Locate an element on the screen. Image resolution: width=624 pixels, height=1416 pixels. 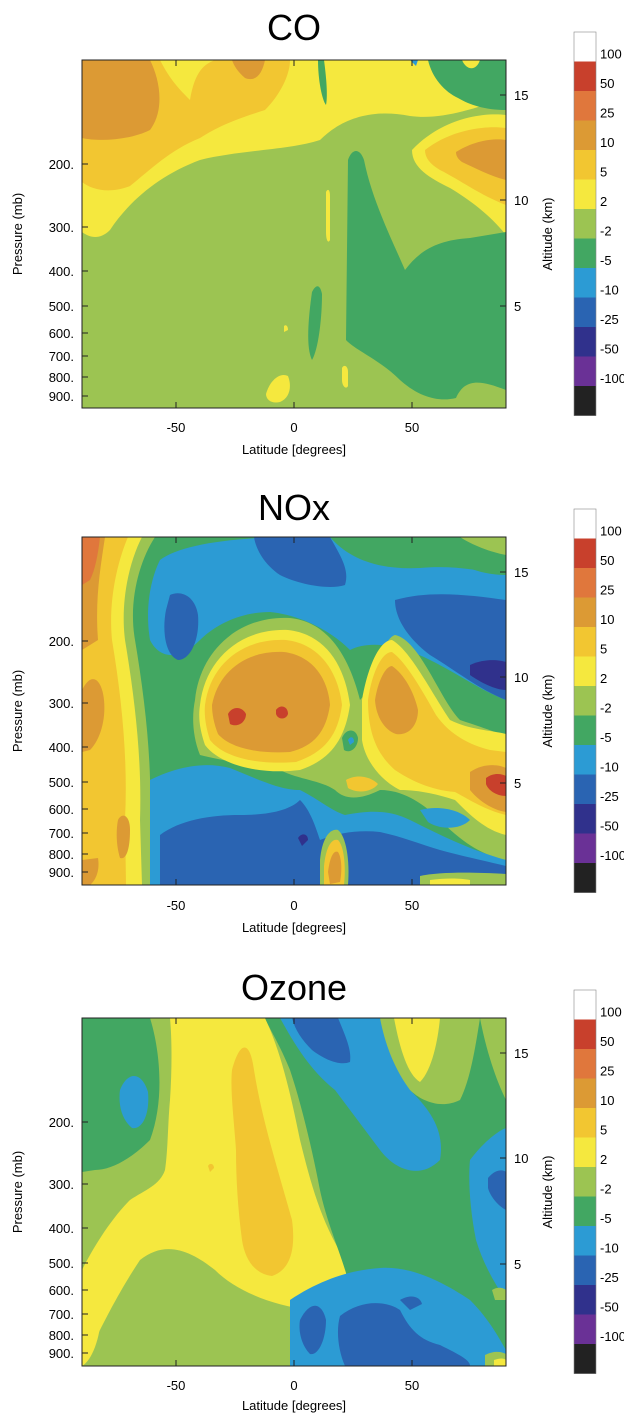
y2-tick-label: 10 is located at coordinates (521, 200).